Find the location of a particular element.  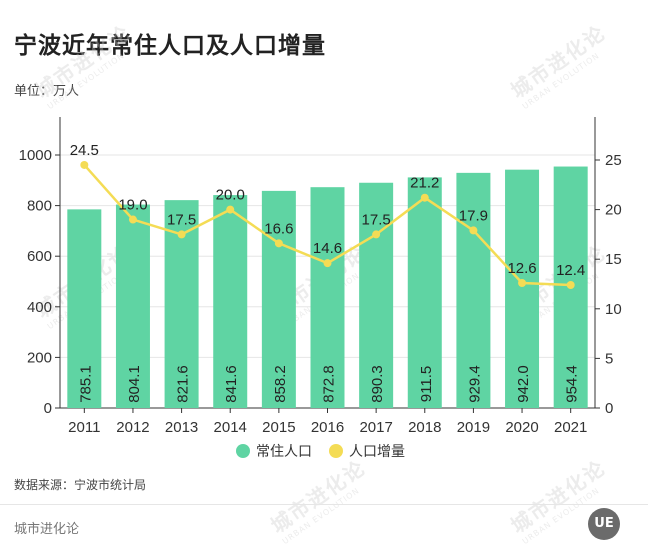

right-axis-tick-label: 10 is located at coordinates (613, 309).